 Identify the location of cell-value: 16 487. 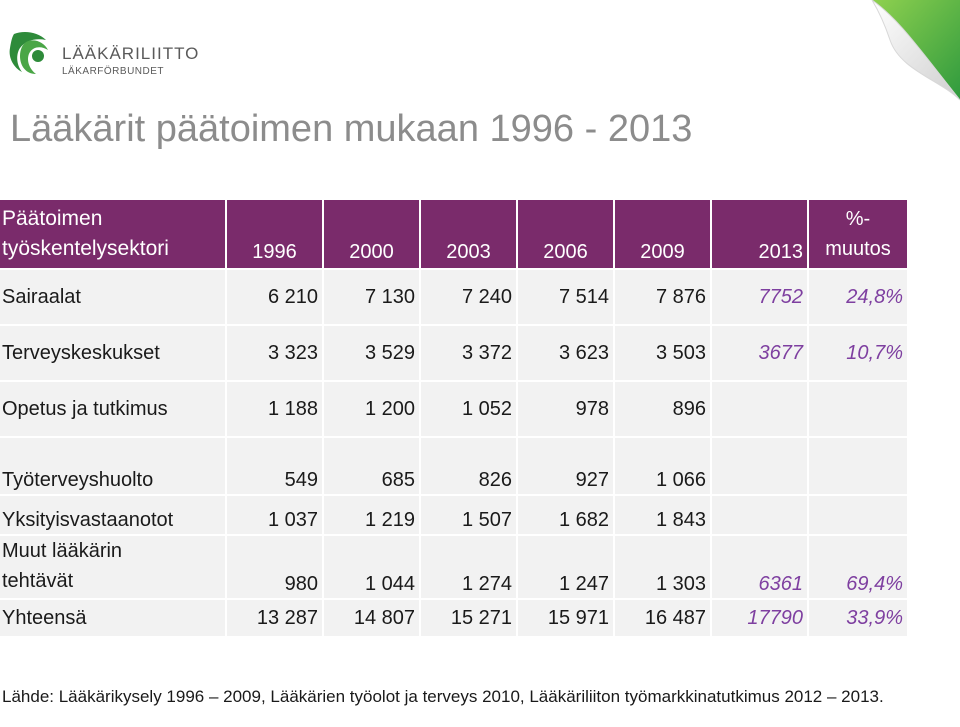
(662, 617).